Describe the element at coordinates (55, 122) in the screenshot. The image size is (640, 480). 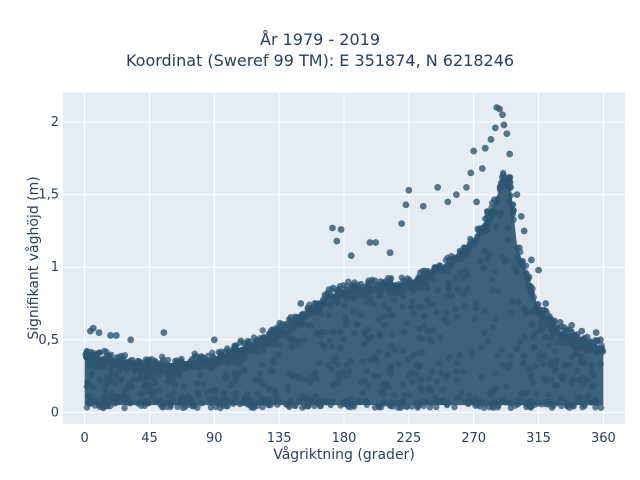
I see `y-tick-label: 2` at that location.